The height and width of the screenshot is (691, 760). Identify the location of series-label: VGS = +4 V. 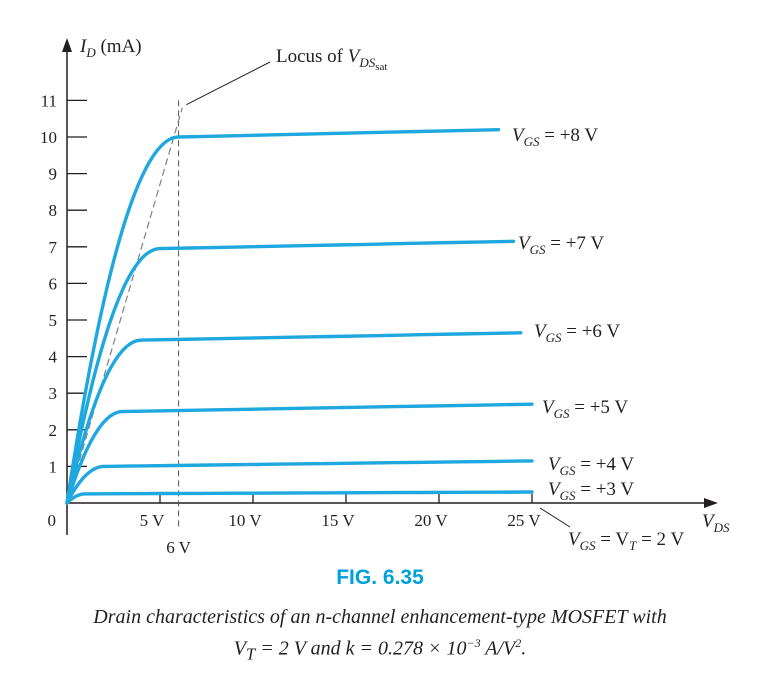
(591, 466).